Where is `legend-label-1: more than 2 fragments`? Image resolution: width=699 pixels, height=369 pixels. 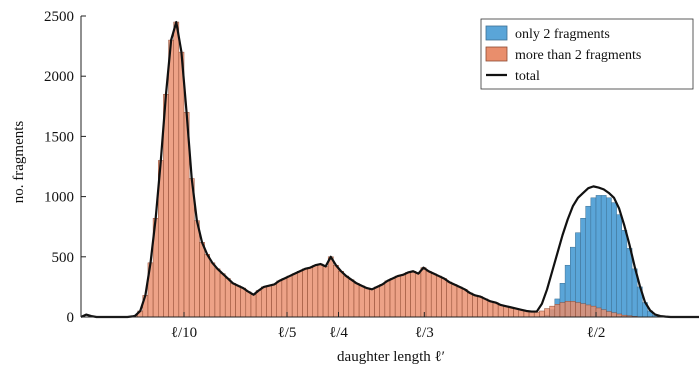
legend-label-1: more than 2 fragments is located at coordinates (578, 55).